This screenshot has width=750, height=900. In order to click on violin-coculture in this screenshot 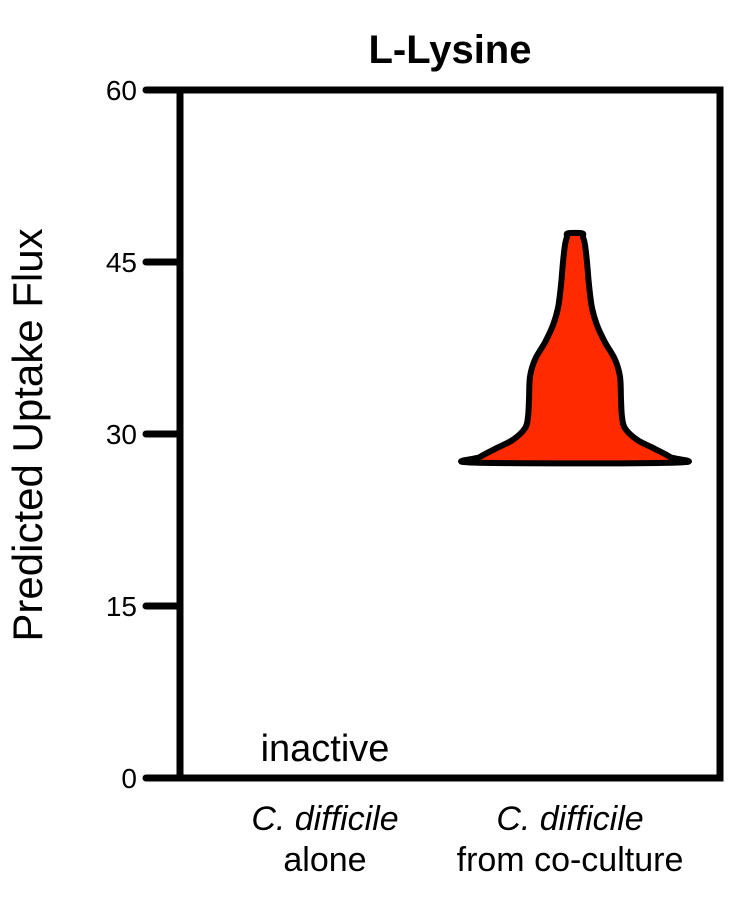, I will do `click(575, 348)`.